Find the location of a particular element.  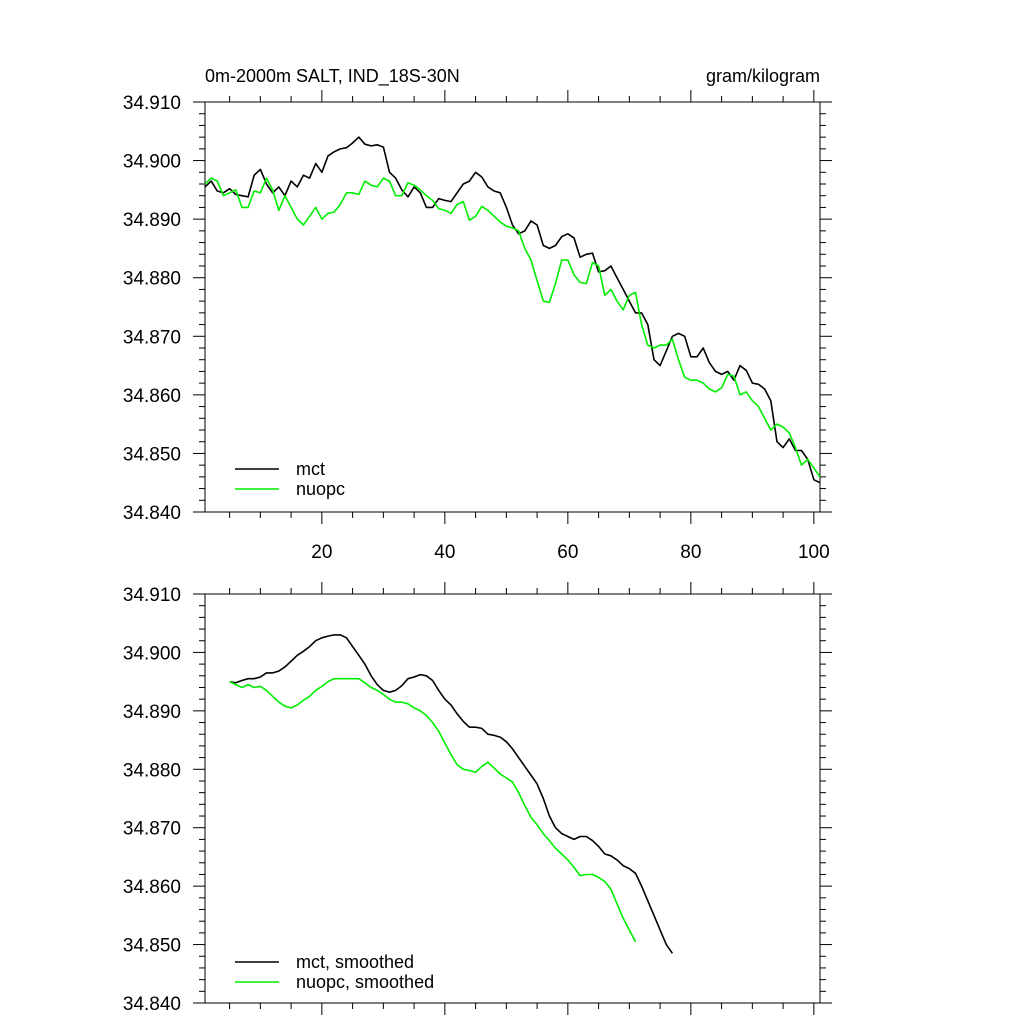

legend-label: nuopc is located at coordinates (320, 489).